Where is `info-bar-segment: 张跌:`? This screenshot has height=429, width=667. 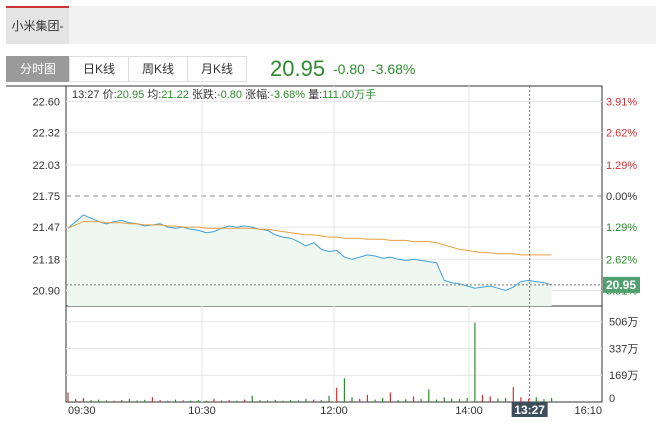 info-bar-segment: 张跌: is located at coordinates (204, 94).